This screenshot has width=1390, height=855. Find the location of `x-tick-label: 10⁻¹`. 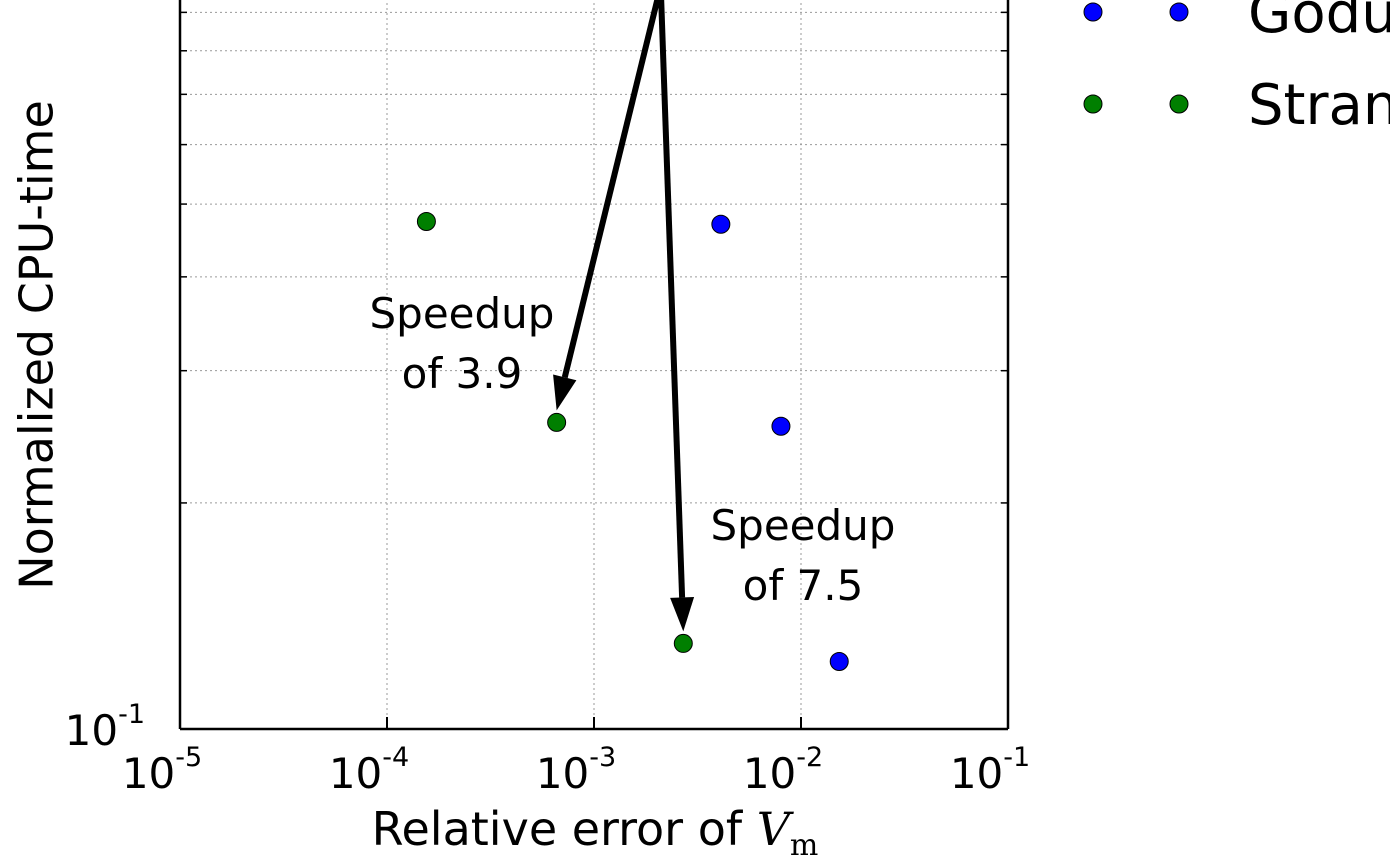

x-tick-label: 10⁻¹ is located at coordinates (990, 770).